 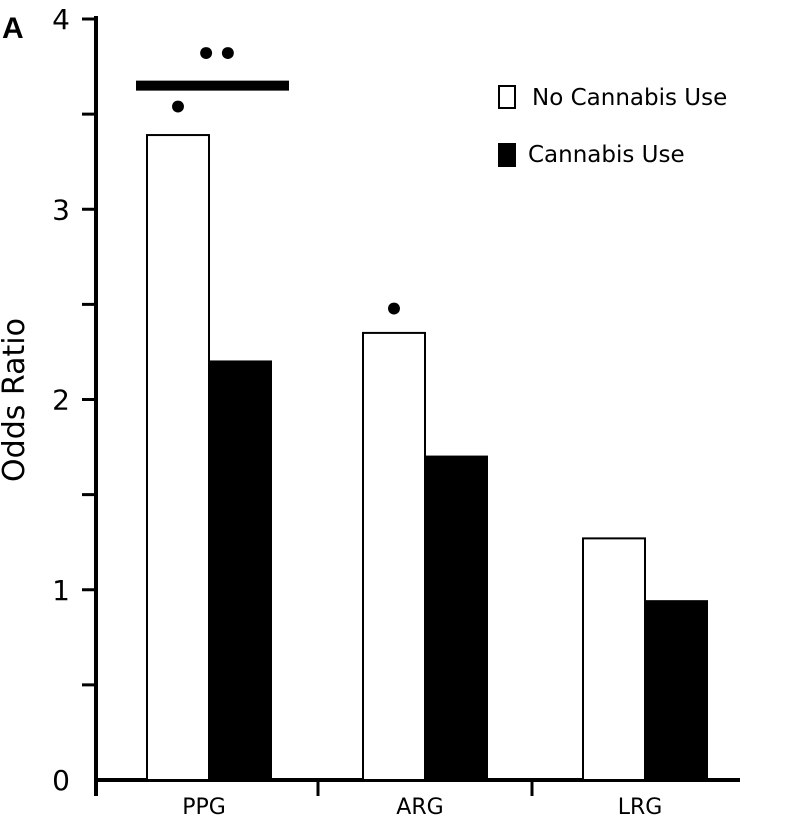 What do you see at coordinates (61, 209) in the screenshot?
I see `y-tick-label: 3` at bounding box center [61, 209].